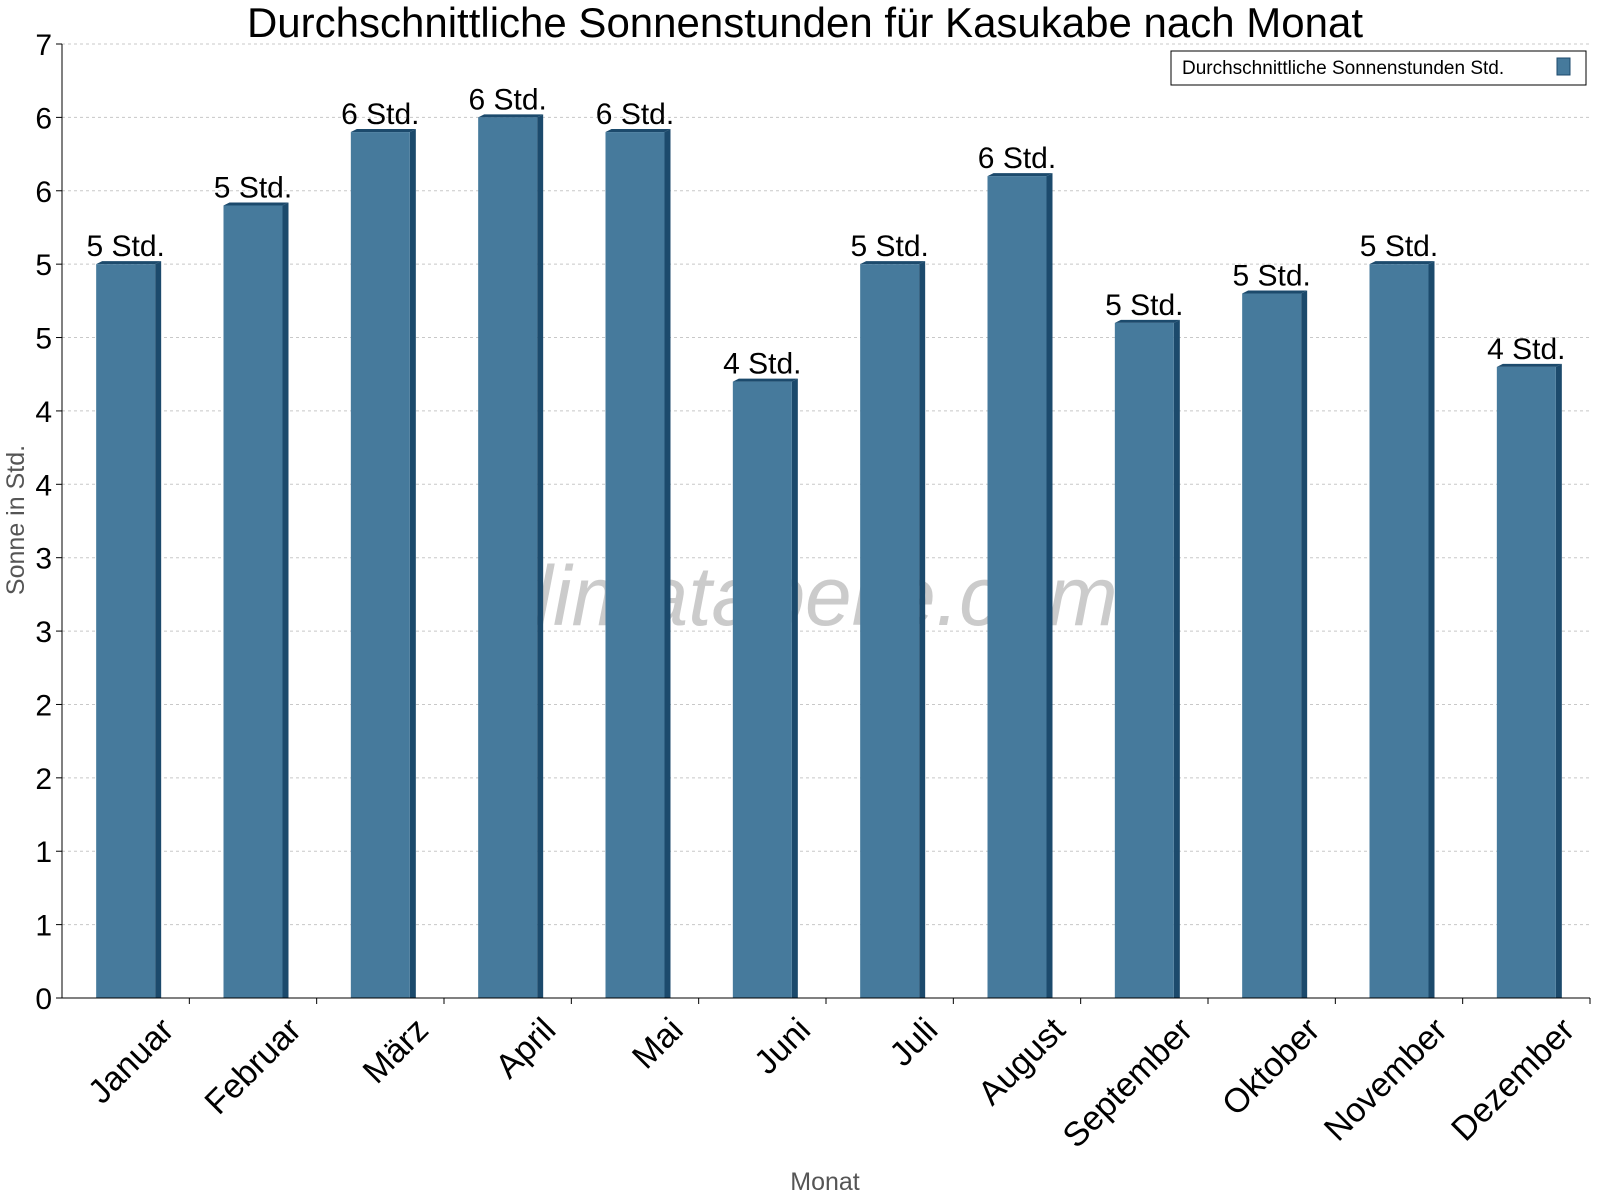 The width and height of the screenshot is (1600, 1200). Describe the element at coordinates (525, 1048) in the screenshot. I see `x-tick-label: April` at that location.